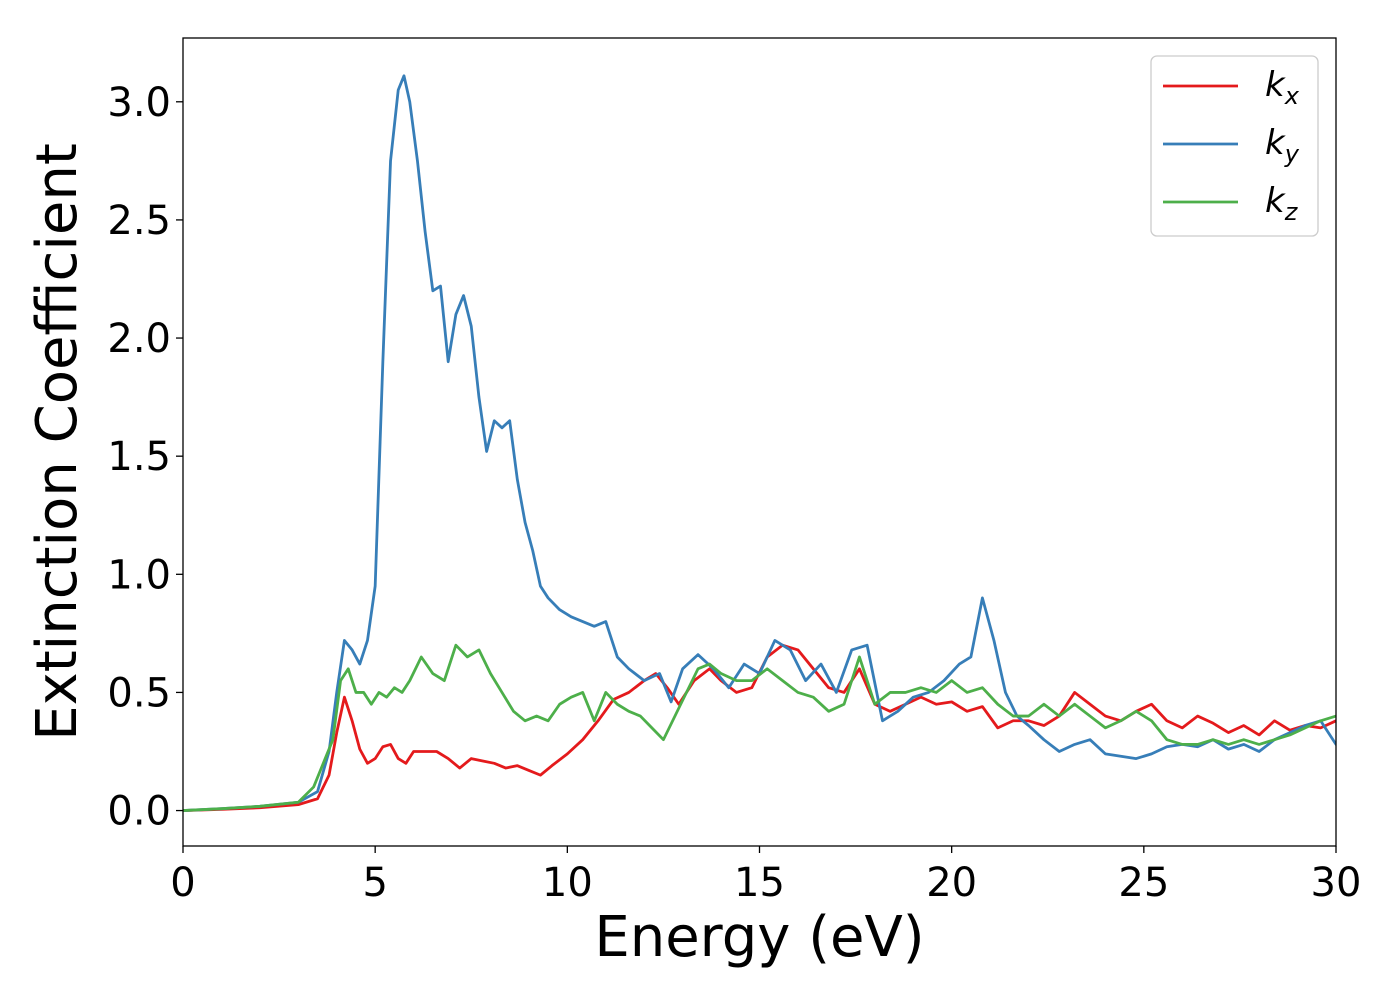 This screenshot has height=1000, width=1400. What do you see at coordinates (759, 727) in the screenshot?
I see `series-line-kz` at bounding box center [759, 727].